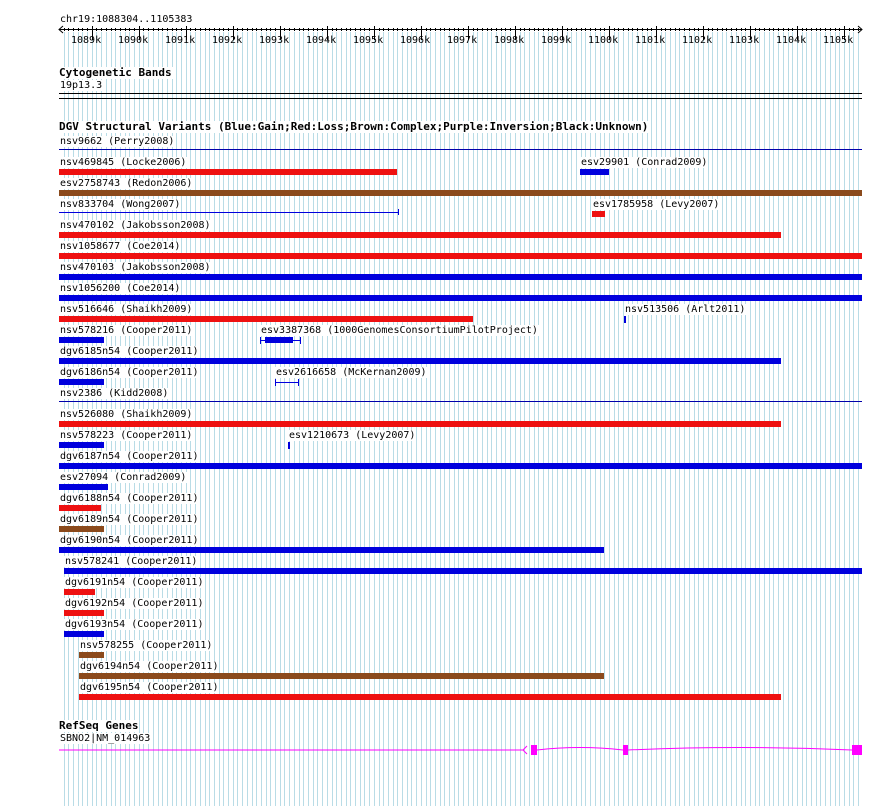 The height and width of the screenshot is (806, 890). I want to click on variant-label-nsv516646: nsv516646 (Shaikh2009), so click(126, 309).